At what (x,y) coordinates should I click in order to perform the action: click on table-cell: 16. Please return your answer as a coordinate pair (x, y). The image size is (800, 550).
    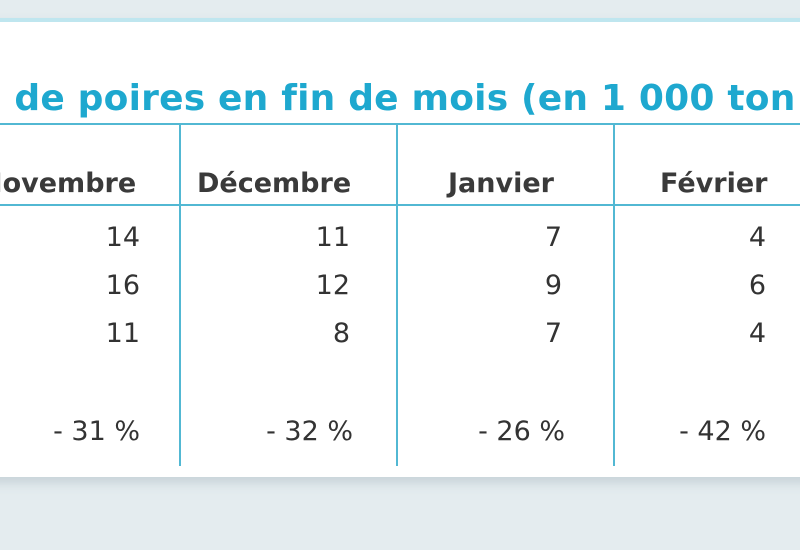
    Looking at the image, I should click on (122, 285).